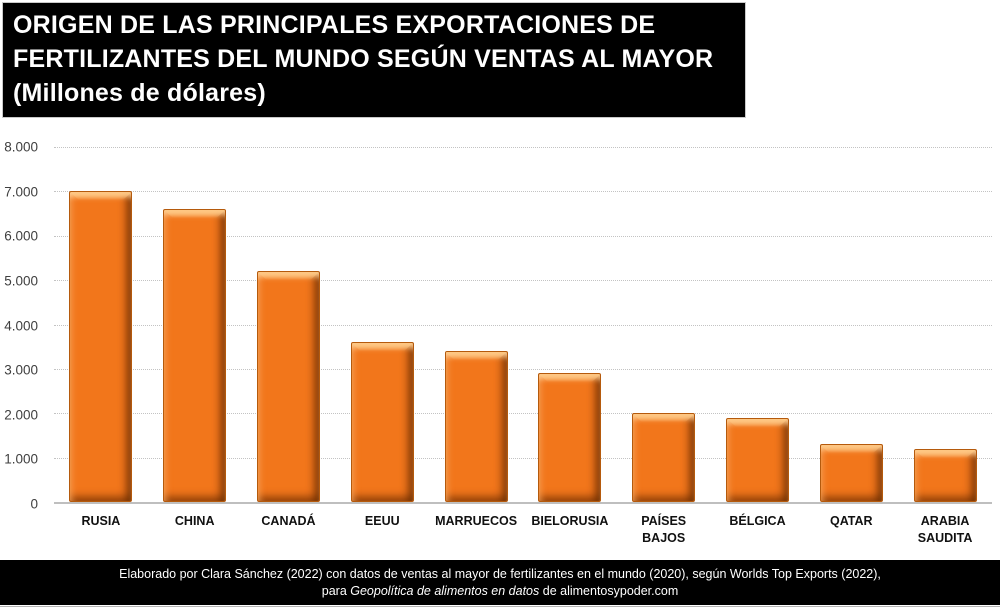  I want to click on footer-line2-suffix: de alimentosypoder.com, so click(609, 590).